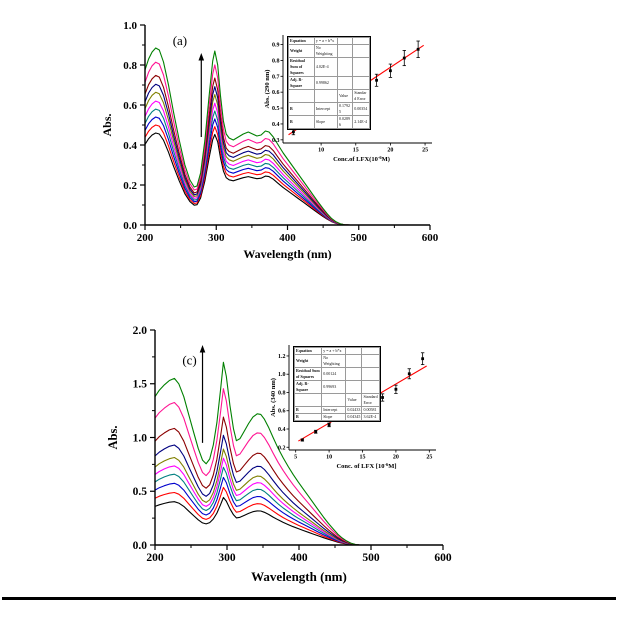  I want to click on y-tick-label: 0.5, so click(140, 492).